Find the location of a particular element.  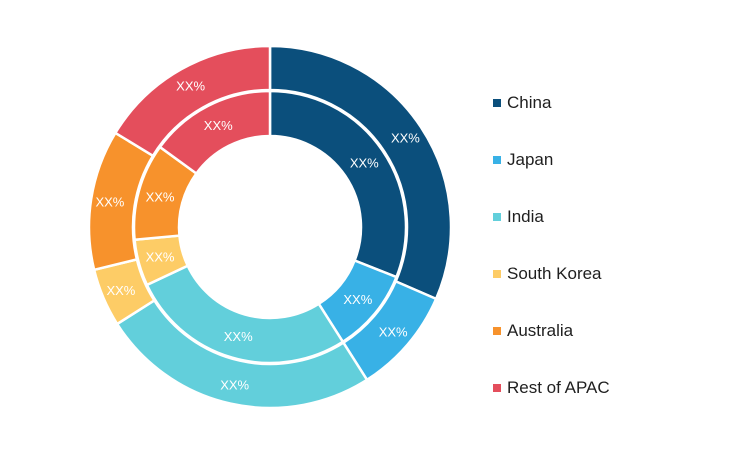

legend-item-rest-of-apac: Rest of APAC is located at coordinates (551, 387).